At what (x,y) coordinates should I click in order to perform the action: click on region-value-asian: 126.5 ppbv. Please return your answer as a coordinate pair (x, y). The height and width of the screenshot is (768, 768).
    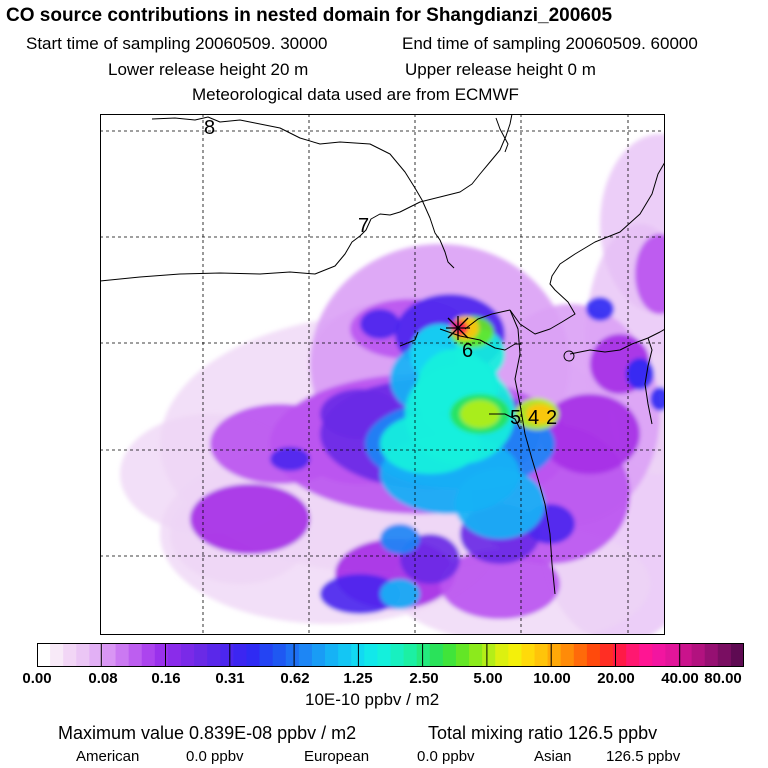
    Looking at the image, I should click on (643, 756).